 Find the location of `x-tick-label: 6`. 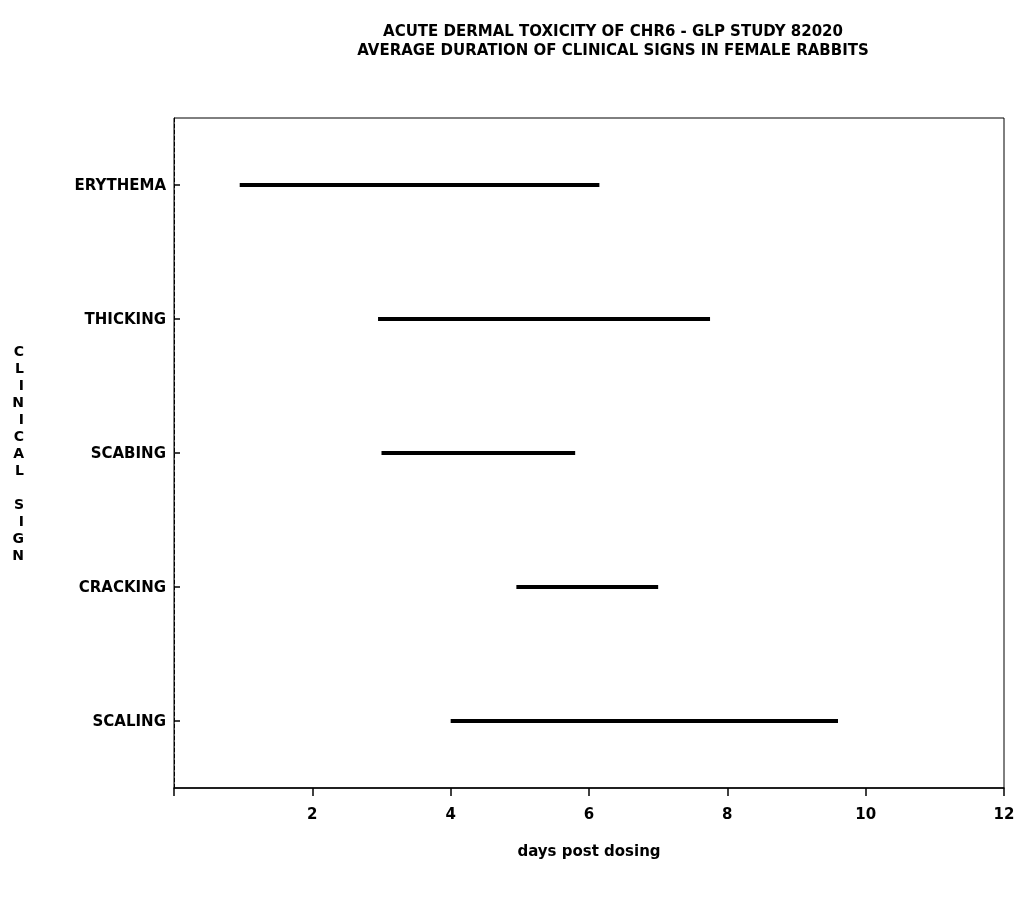

x-tick-label: 6 is located at coordinates (589, 813).